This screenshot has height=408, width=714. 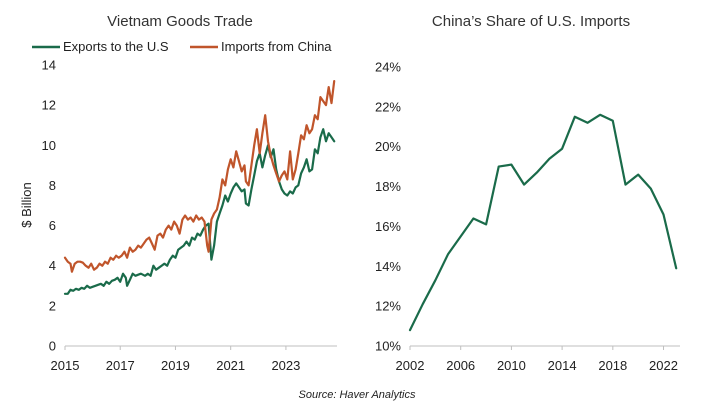 I want to click on share-y-tick-label: 20%, so click(x=388, y=146).